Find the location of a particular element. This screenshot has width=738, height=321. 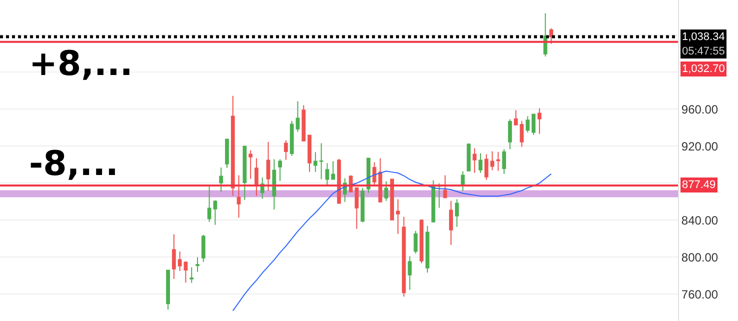

y-tick-label: 760.00 is located at coordinates (699, 294).